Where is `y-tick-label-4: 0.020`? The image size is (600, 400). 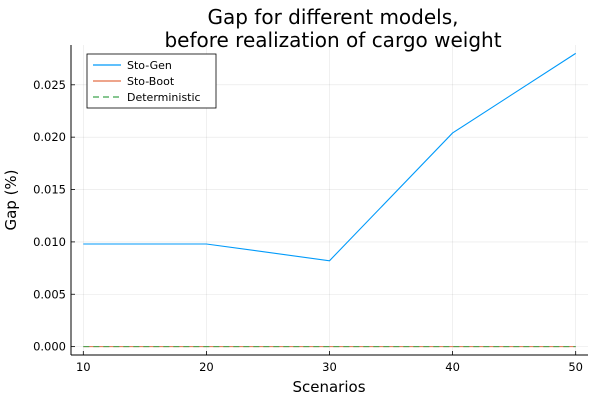
y-tick-label-4: 0.020 is located at coordinates (49, 137).